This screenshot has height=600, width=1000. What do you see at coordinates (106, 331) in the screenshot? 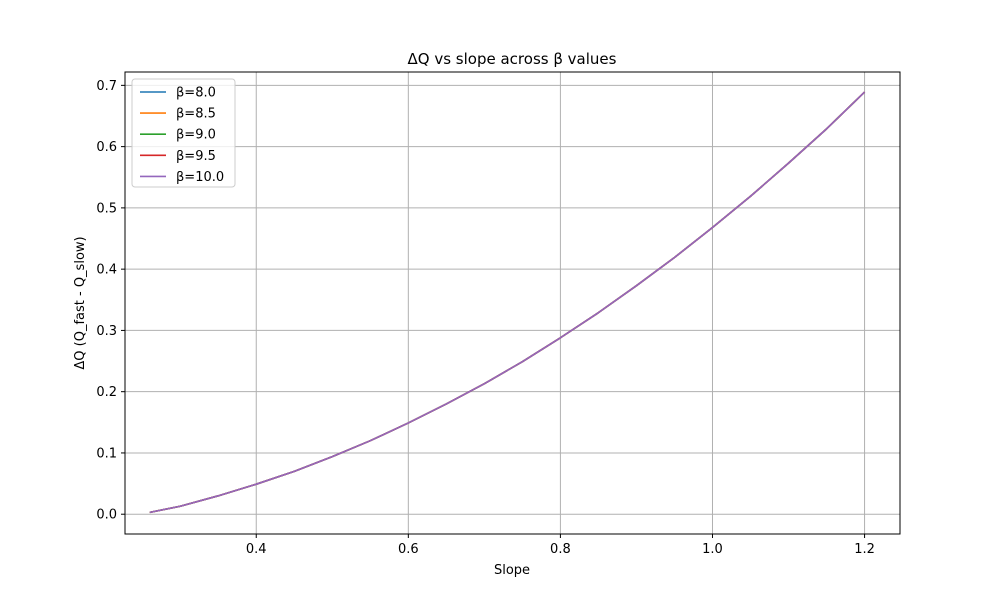
I see `y-tick-label: 0.3` at bounding box center [106, 331].